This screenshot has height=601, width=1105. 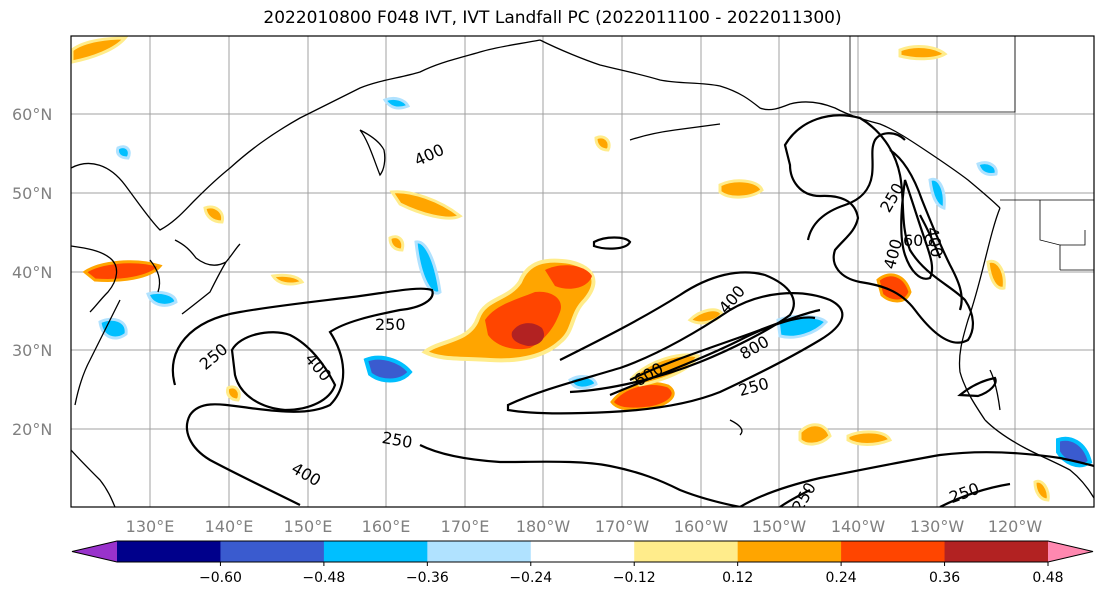 What do you see at coordinates (220, 578) in the screenshot?
I see `colorbar-tick-label: −0.60` at bounding box center [220, 578].